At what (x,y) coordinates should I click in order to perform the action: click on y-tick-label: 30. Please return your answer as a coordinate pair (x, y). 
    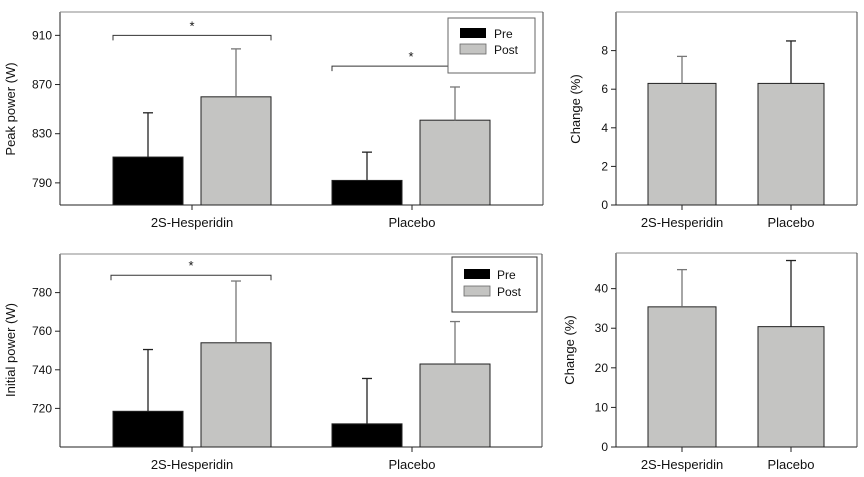
    Looking at the image, I should click on (602, 328).